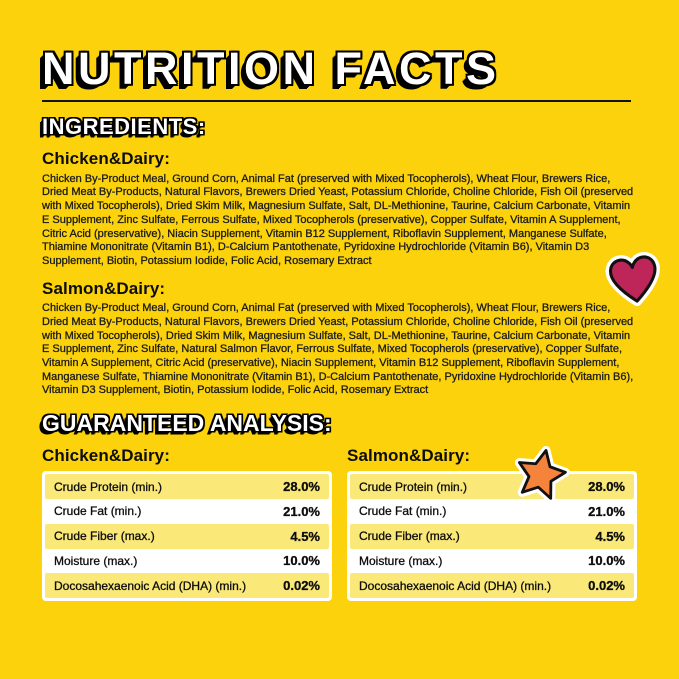  I want to click on analysis-table-heading-chicken-dairy: Chicken&Dairy:, so click(106, 455).